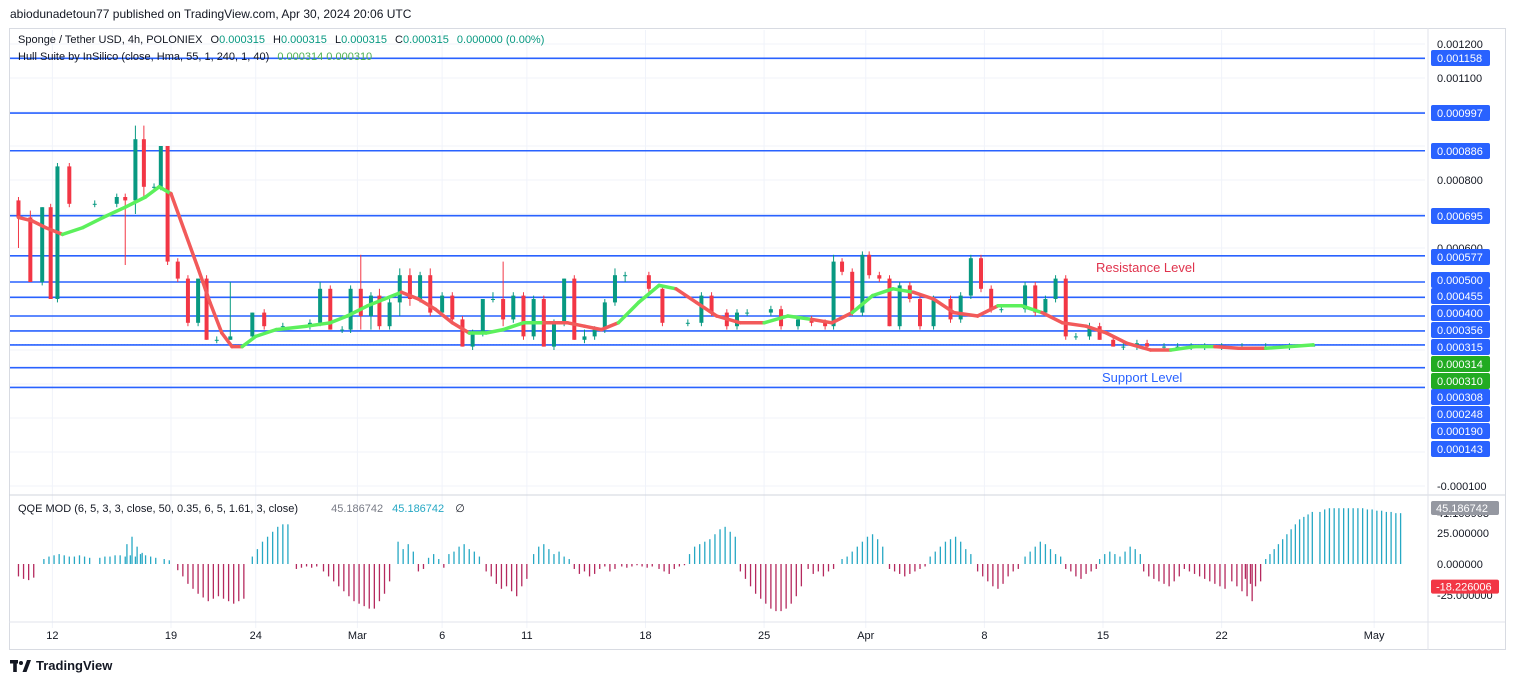  What do you see at coordinates (1460, 565) in the screenshot?
I see `qqe-axis-tick: 0.000000` at bounding box center [1460, 565].